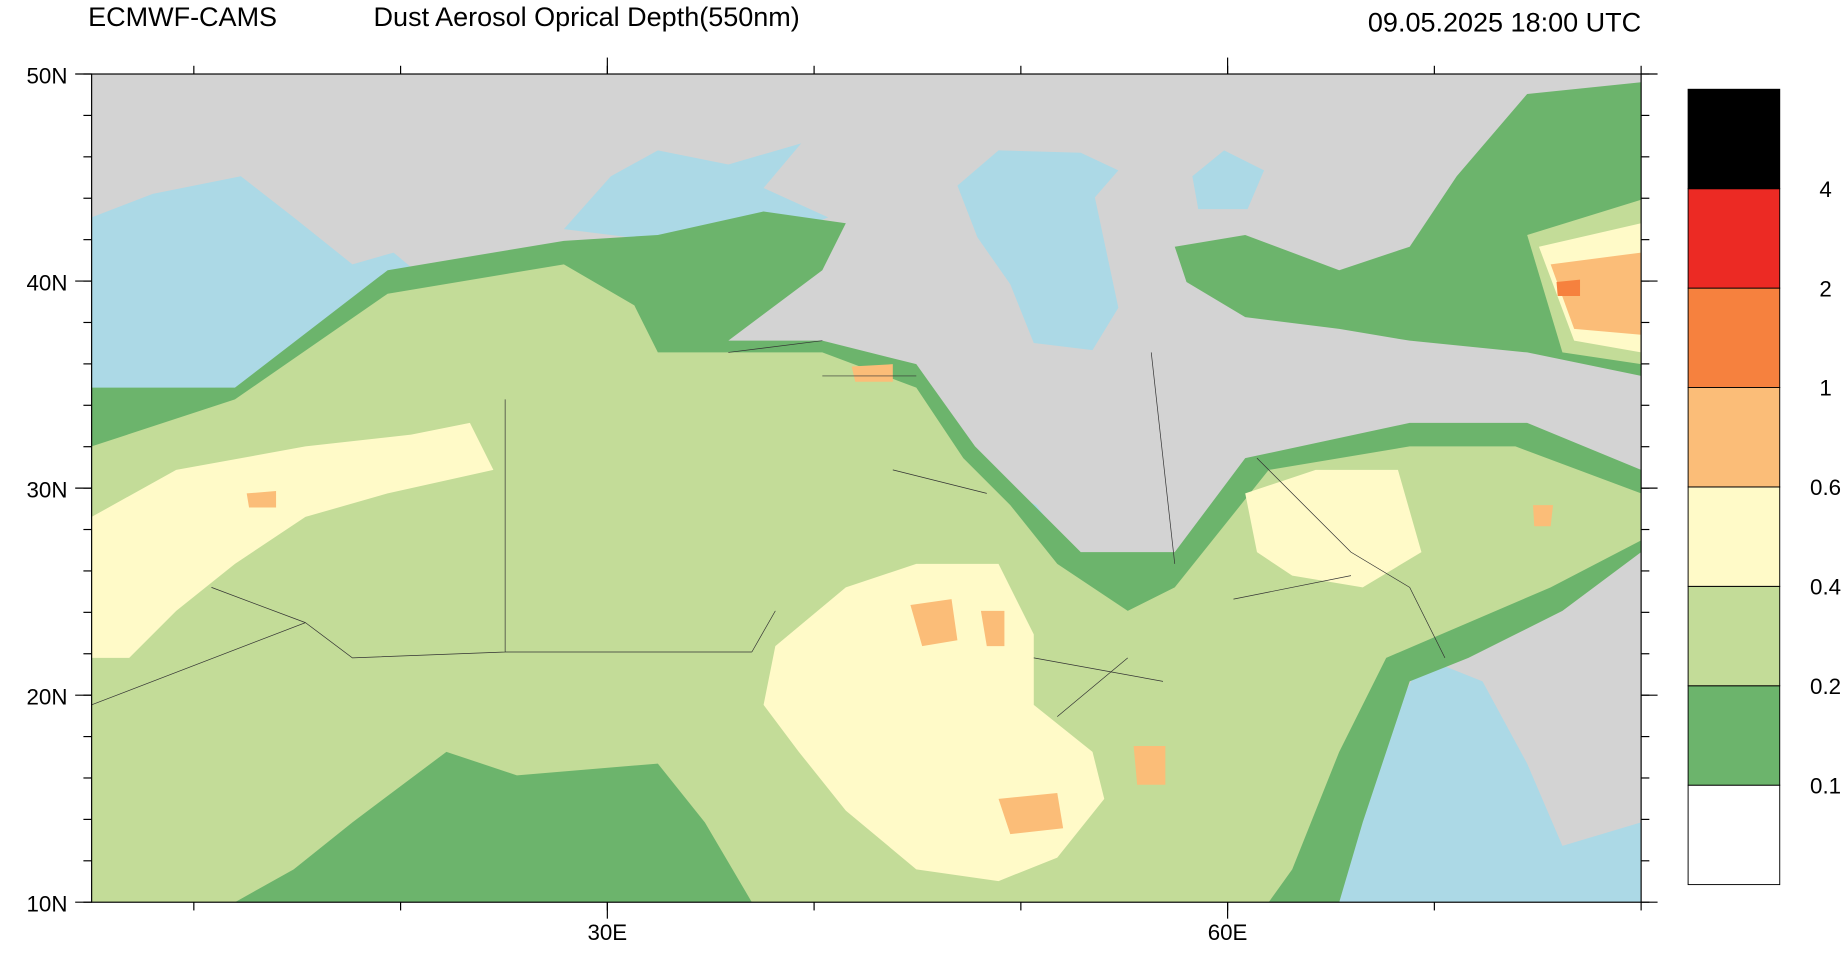 The height and width of the screenshot is (968, 1842). Describe the element at coordinates (1825, 785) in the screenshot. I see `colorbar-label: 0.1` at that location.